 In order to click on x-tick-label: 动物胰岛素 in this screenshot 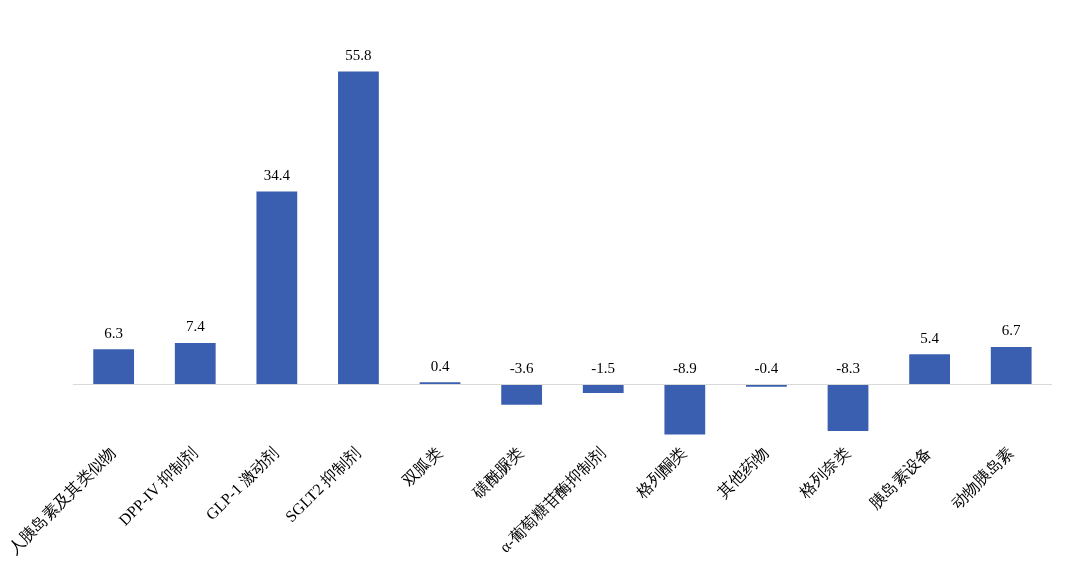, I will do `click(982, 478)`.